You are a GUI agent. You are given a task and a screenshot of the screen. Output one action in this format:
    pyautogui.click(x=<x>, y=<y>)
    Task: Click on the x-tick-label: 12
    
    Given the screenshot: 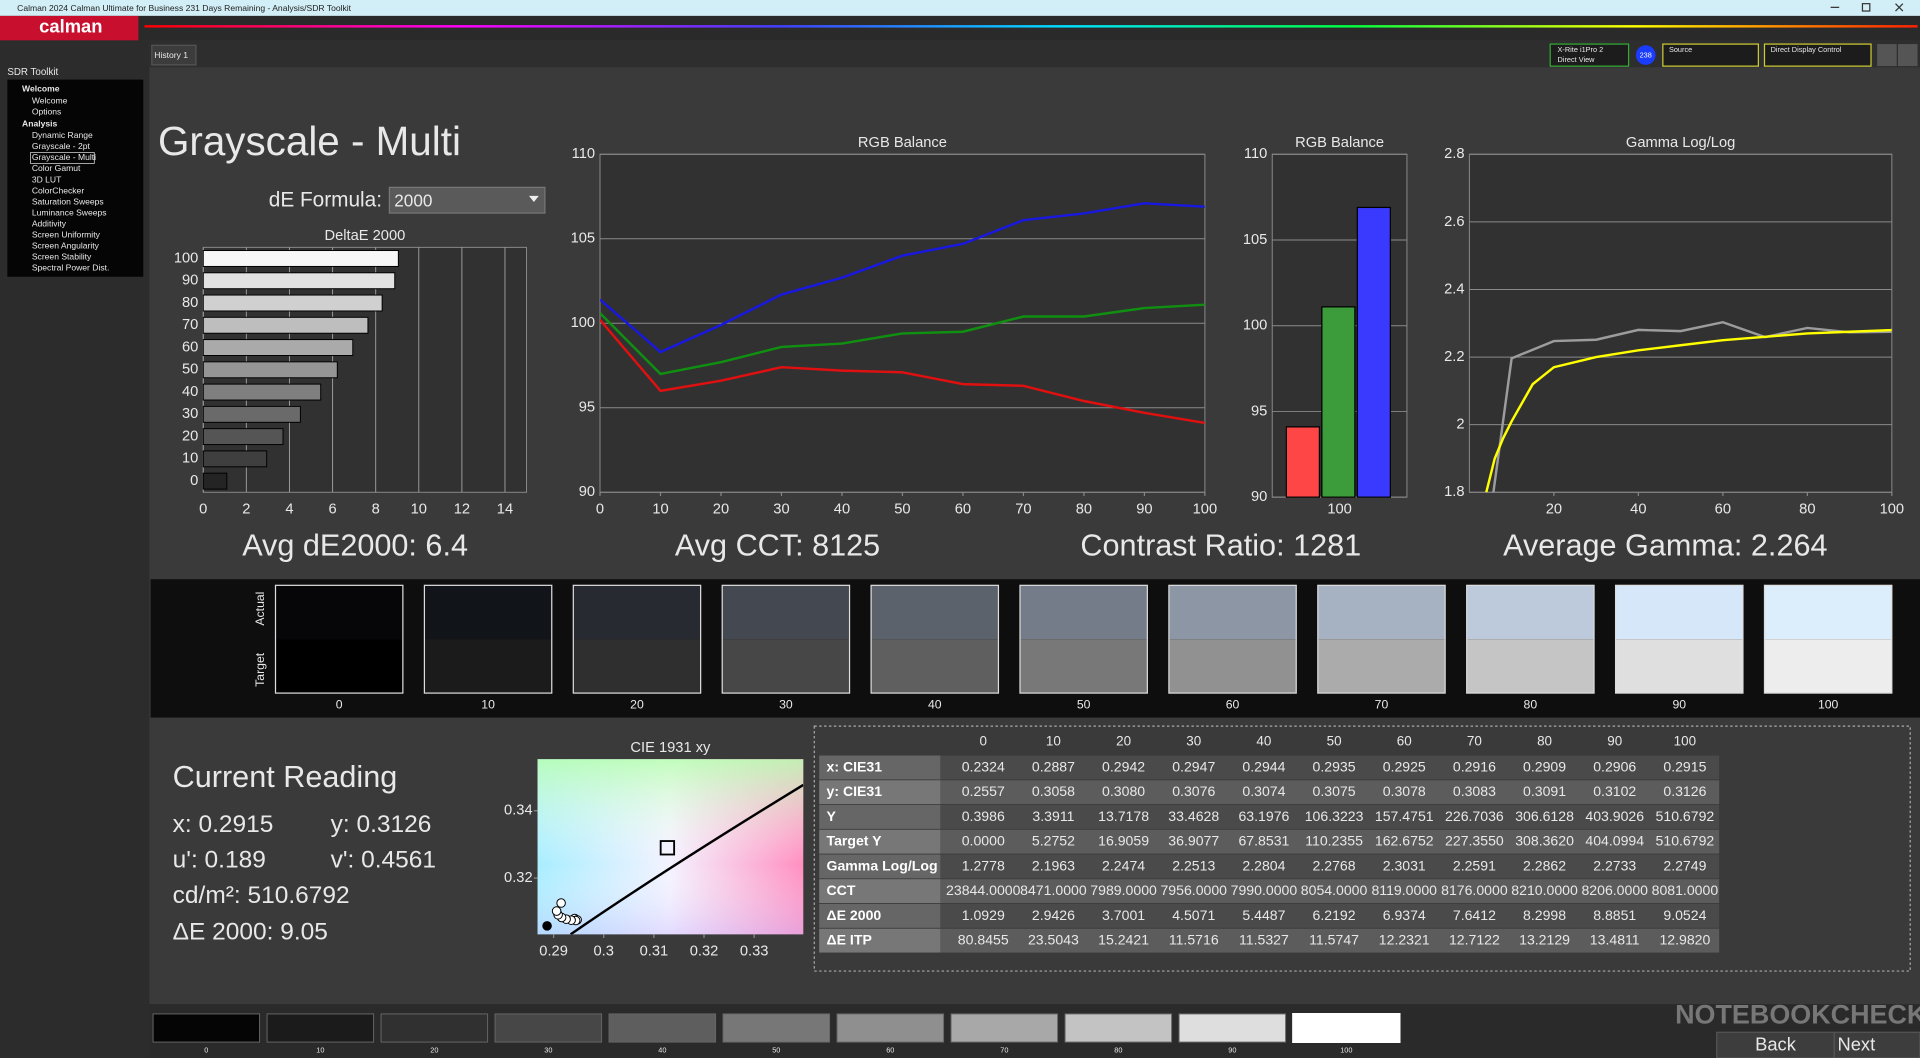 What is the action you would take?
    pyautogui.click(x=462, y=509)
    